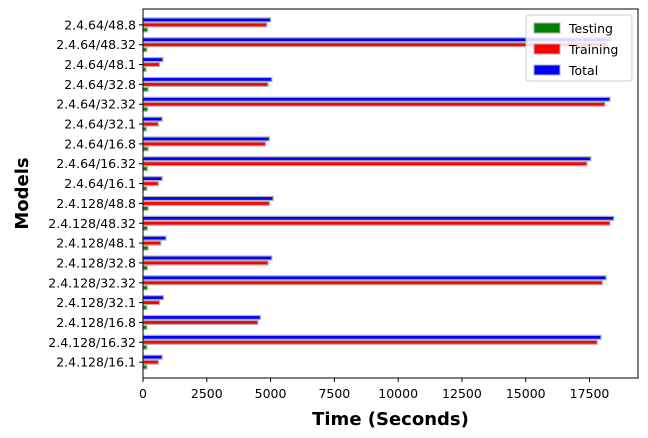 The height and width of the screenshot is (438, 648). Describe the element at coordinates (398, 393) in the screenshot. I see `x-tick-label: 10000` at that location.